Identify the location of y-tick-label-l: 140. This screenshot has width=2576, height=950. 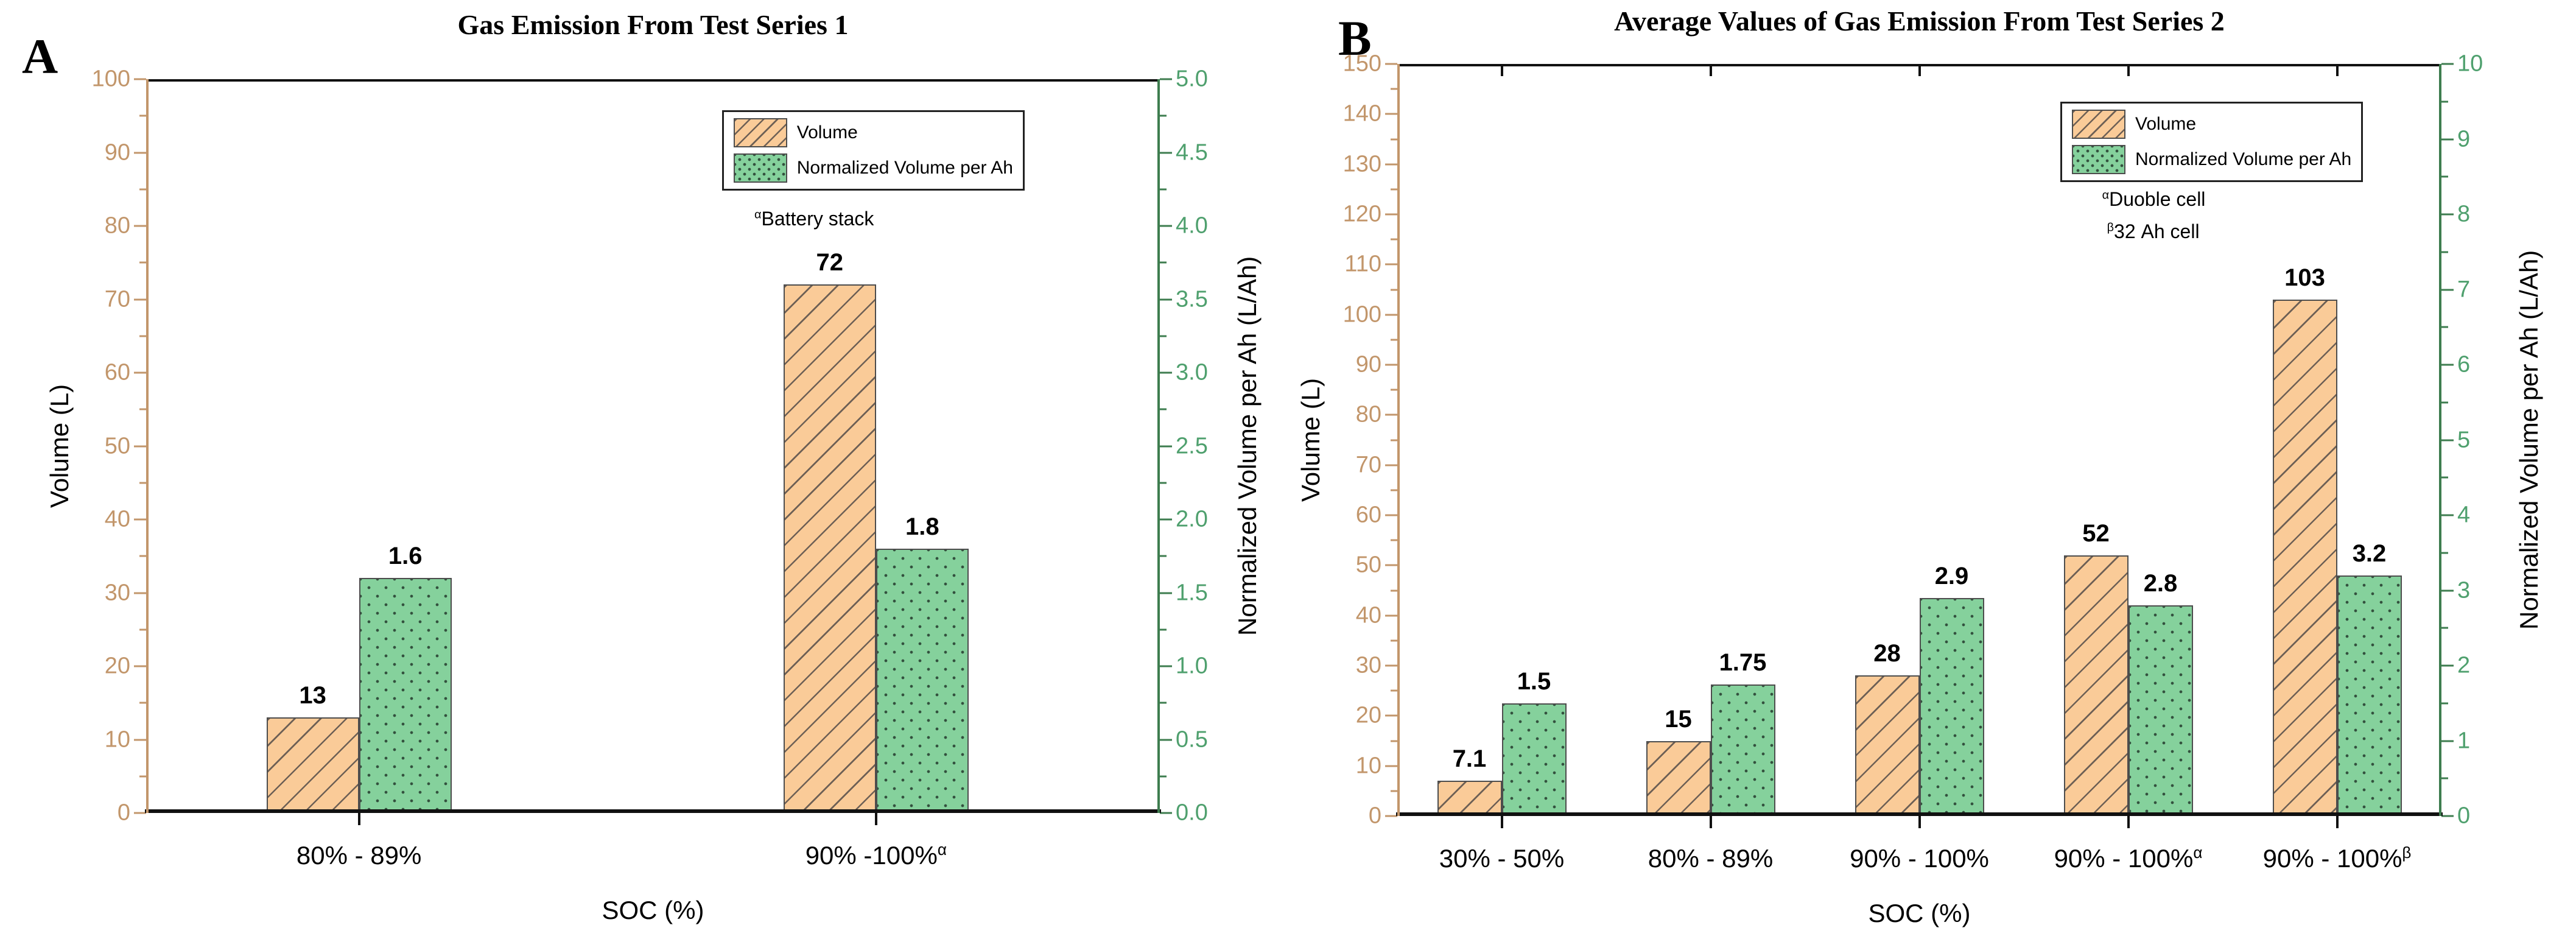
(1361, 113).